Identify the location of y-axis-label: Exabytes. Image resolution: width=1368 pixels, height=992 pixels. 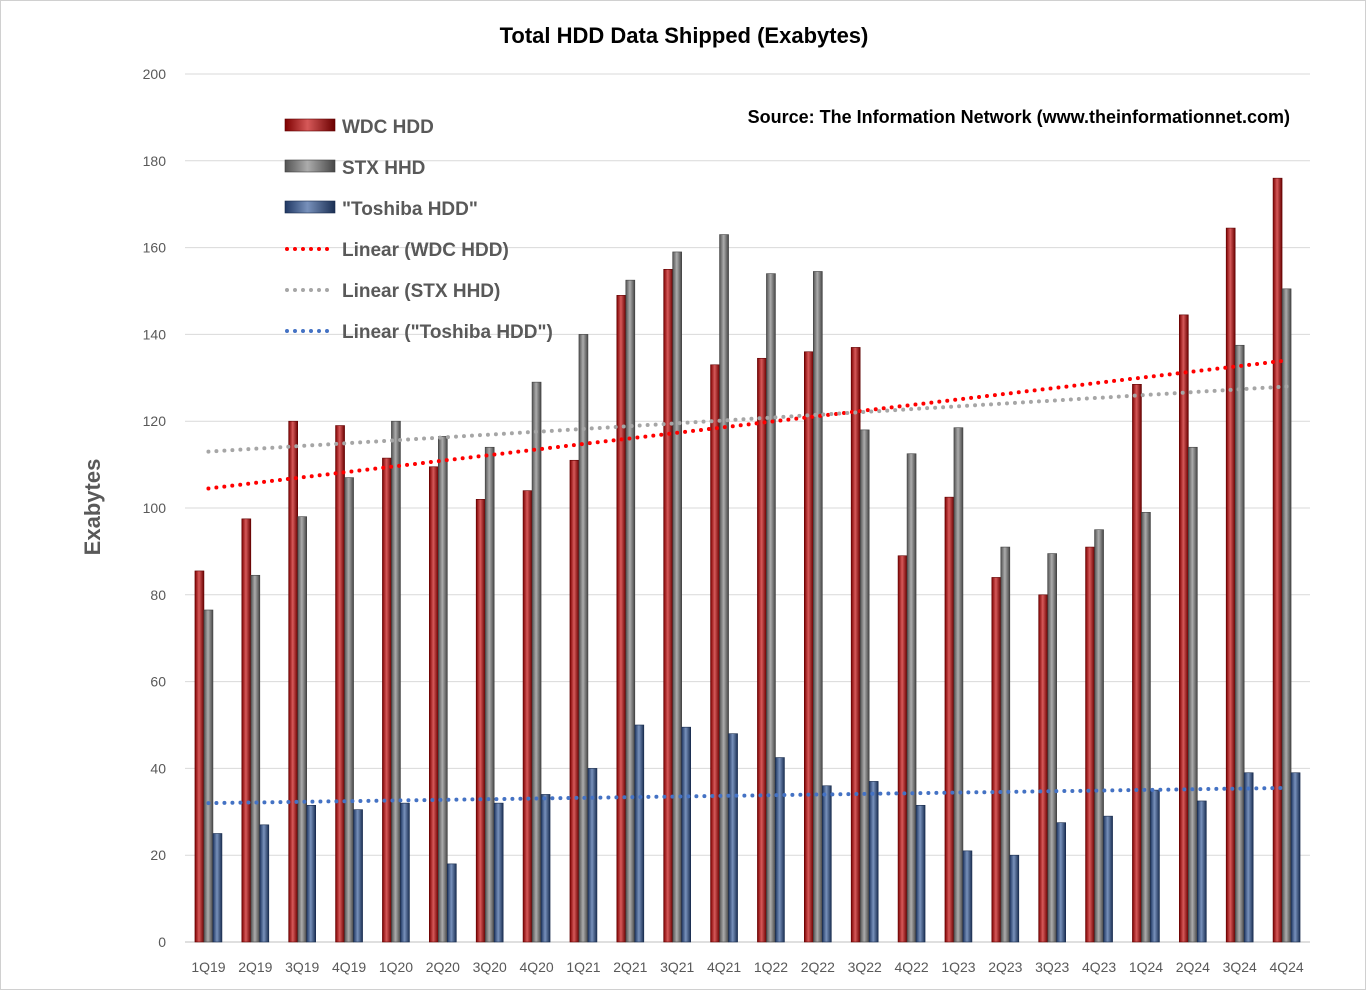
(92, 507).